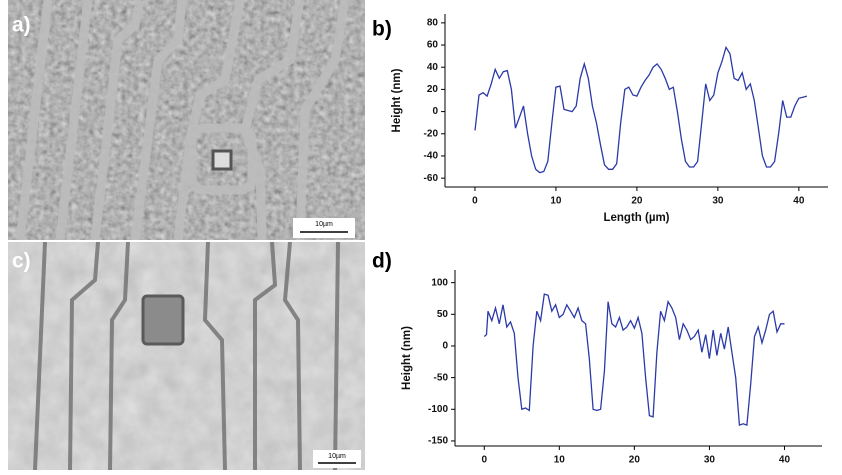 The image size is (842, 475). I want to click on y-tick-label: -50, so click(441, 377).